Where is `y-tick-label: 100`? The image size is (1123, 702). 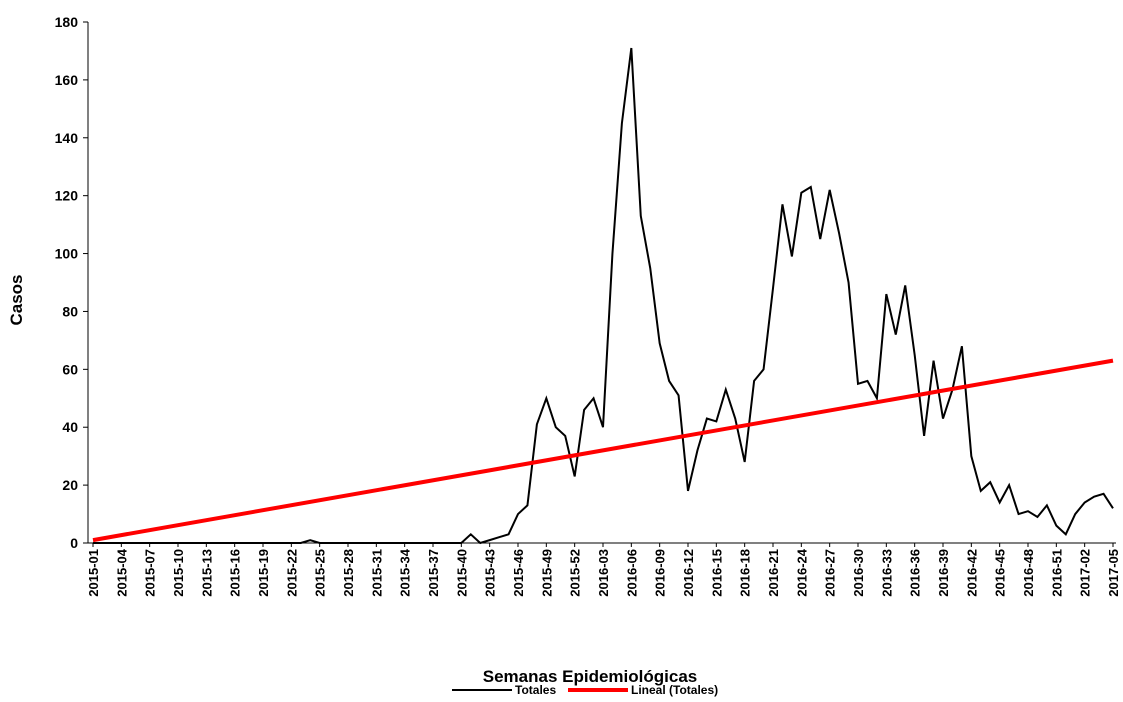
y-tick-label: 100 is located at coordinates (67, 254).